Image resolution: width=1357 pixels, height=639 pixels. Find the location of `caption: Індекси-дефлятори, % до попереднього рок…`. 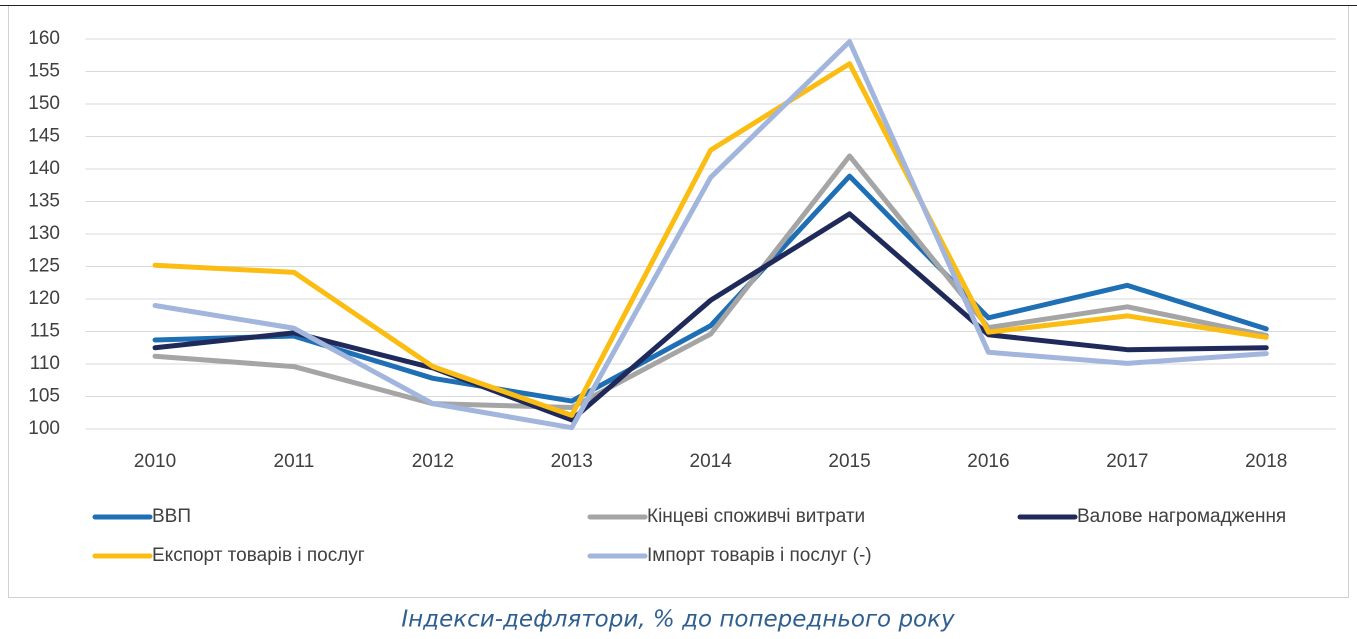

caption: Індекси-дефлятори, % до попереднього рок… is located at coordinates (678, 620).